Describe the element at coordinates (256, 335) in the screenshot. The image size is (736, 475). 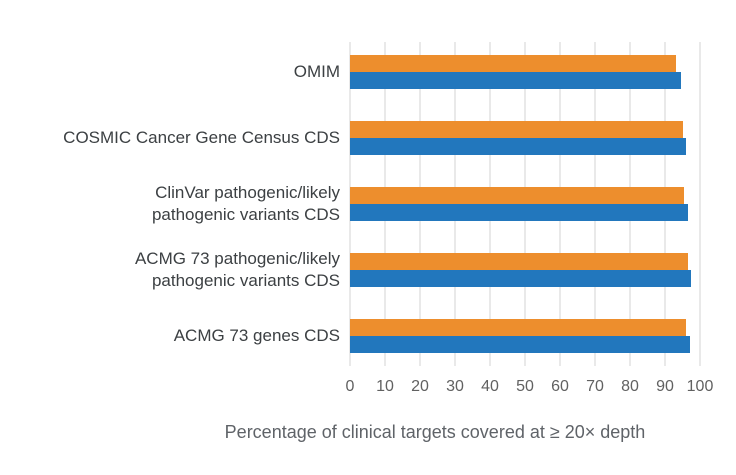
I see `category-label-5: ACMG 73 genes CDS` at that location.